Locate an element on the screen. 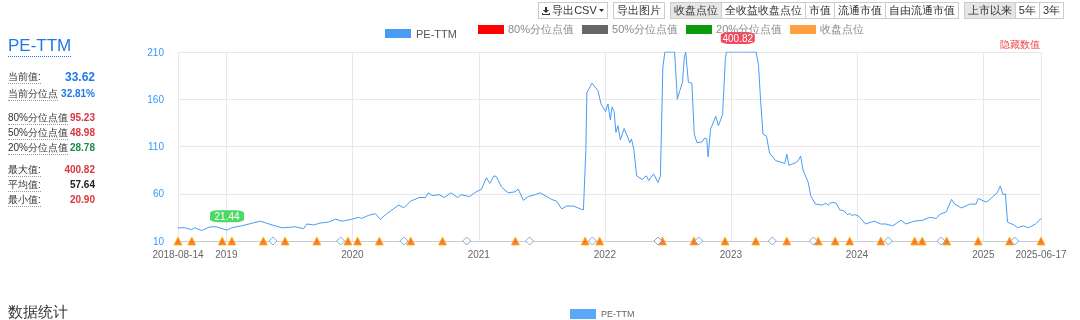 Image resolution: width=1080 pixels, height=320 pixels. text: 最小值: is located at coordinates (24, 200).